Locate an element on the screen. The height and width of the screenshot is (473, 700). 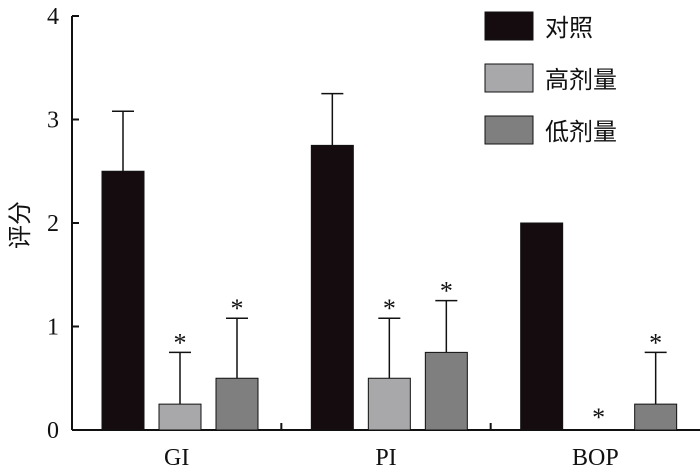
y-tick-label: 3 is located at coordinates (53, 121).